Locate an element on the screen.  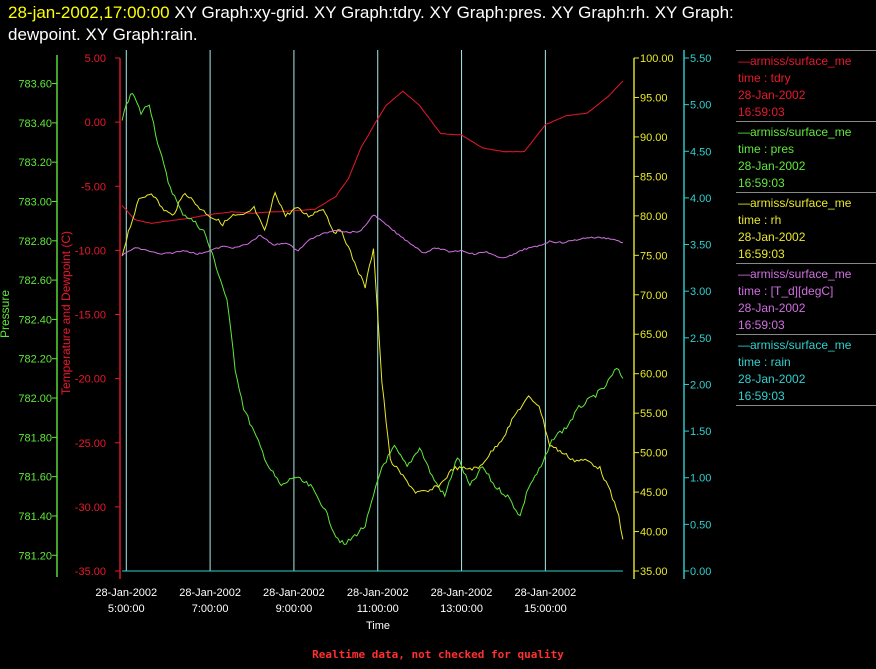
tick-label-rh: 55.00 is located at coordinates (654, 414).